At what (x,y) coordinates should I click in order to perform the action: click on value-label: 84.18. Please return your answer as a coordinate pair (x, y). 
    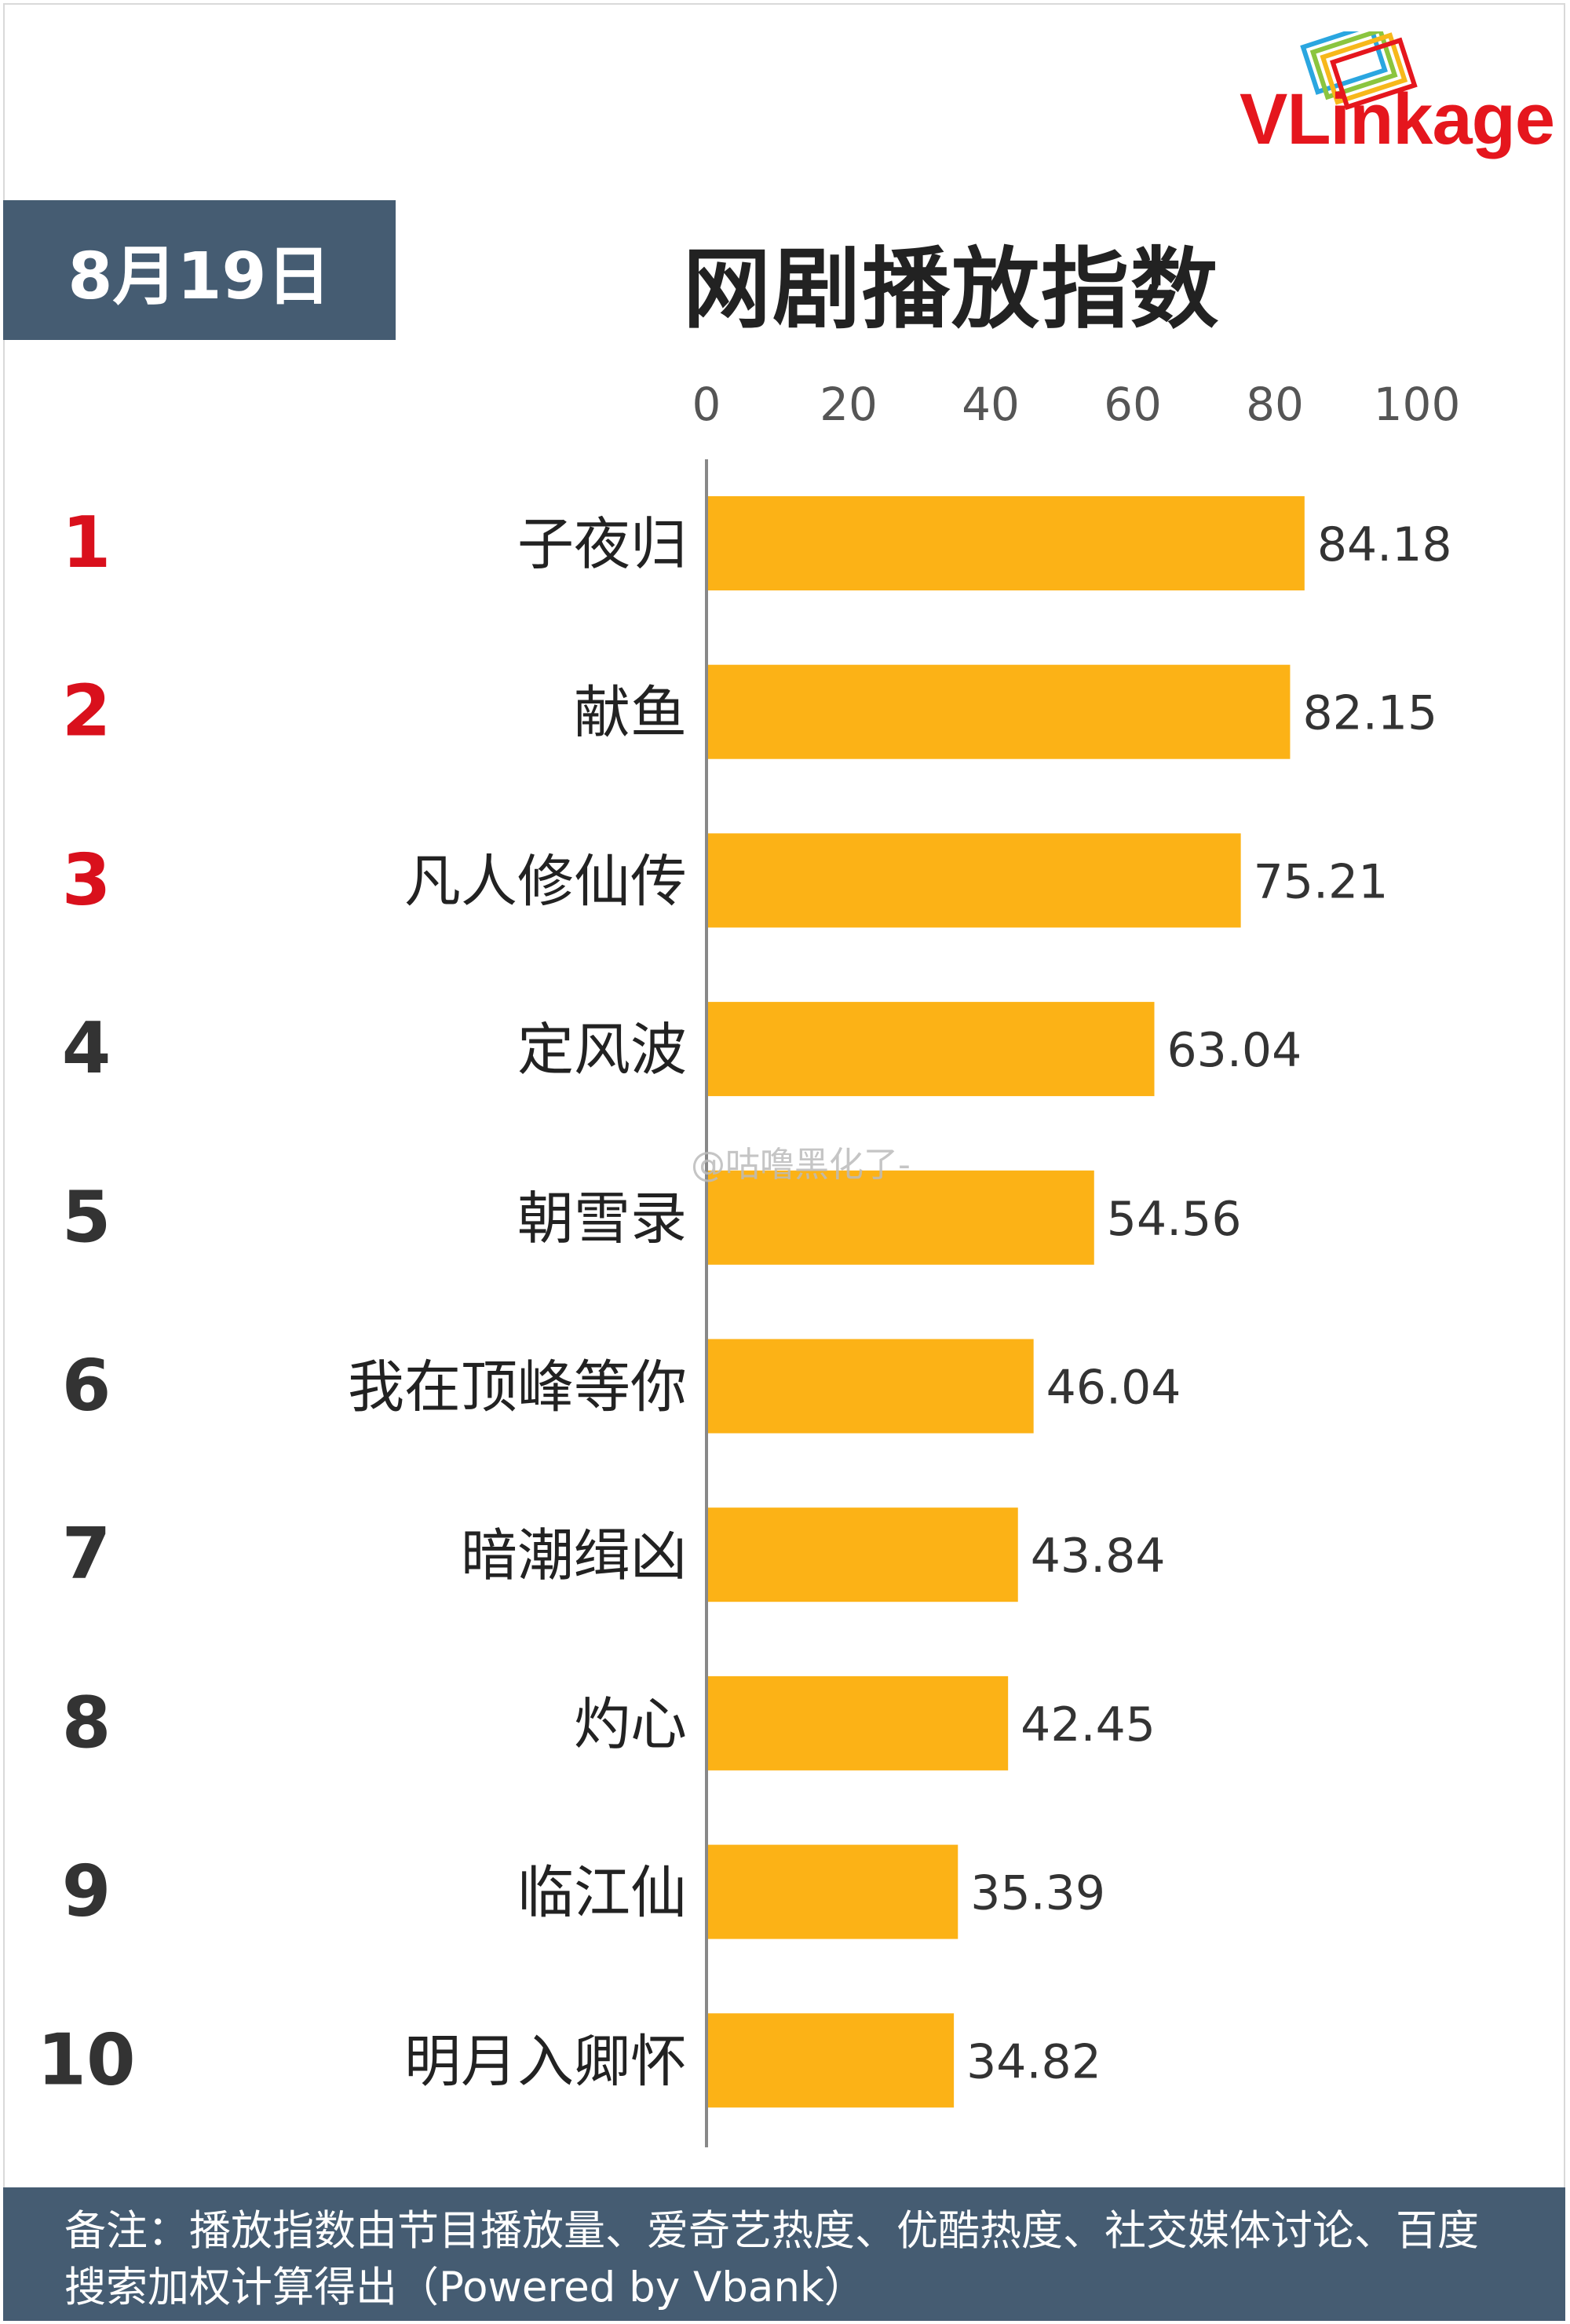
    Looking at the image, I should click on (1384, 544).